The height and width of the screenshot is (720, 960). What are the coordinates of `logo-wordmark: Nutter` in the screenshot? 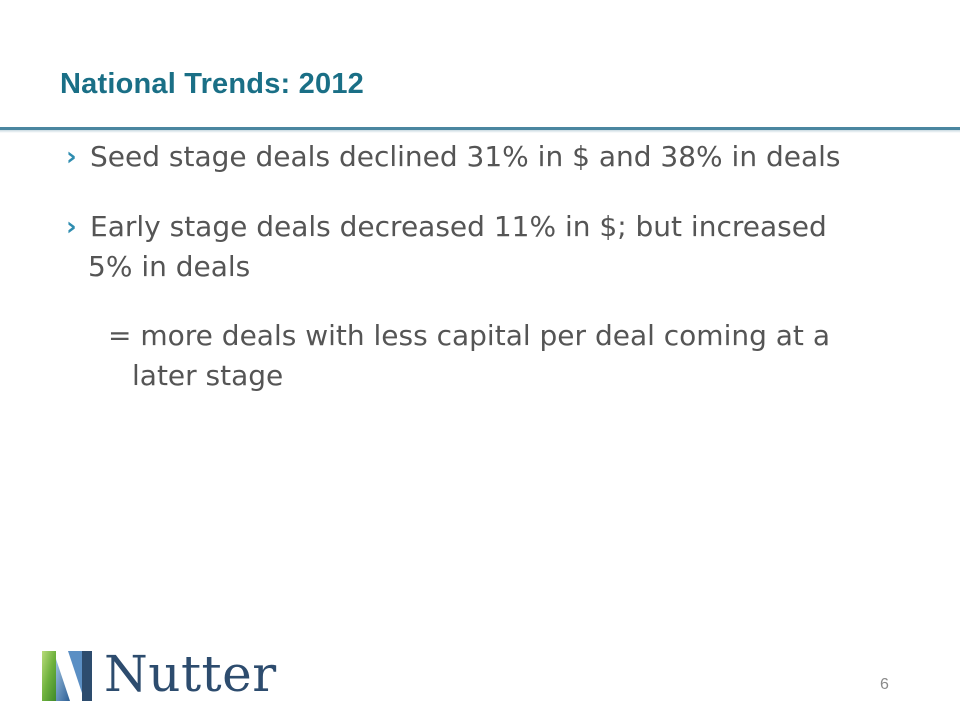 It's located at (190, 674).